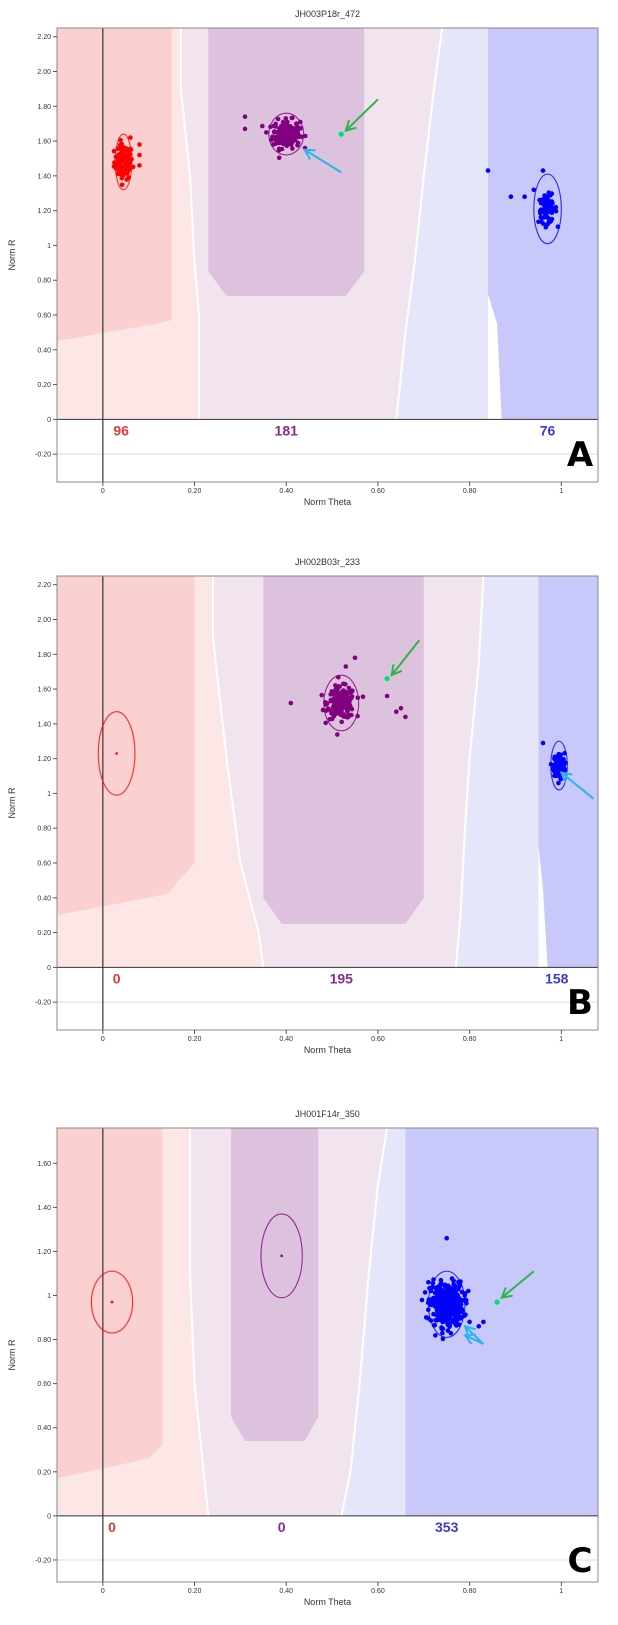  What do you see at coordinates (348, 696) in the screenshot?
I see `cluster-points` at bounding box center [348, 696].